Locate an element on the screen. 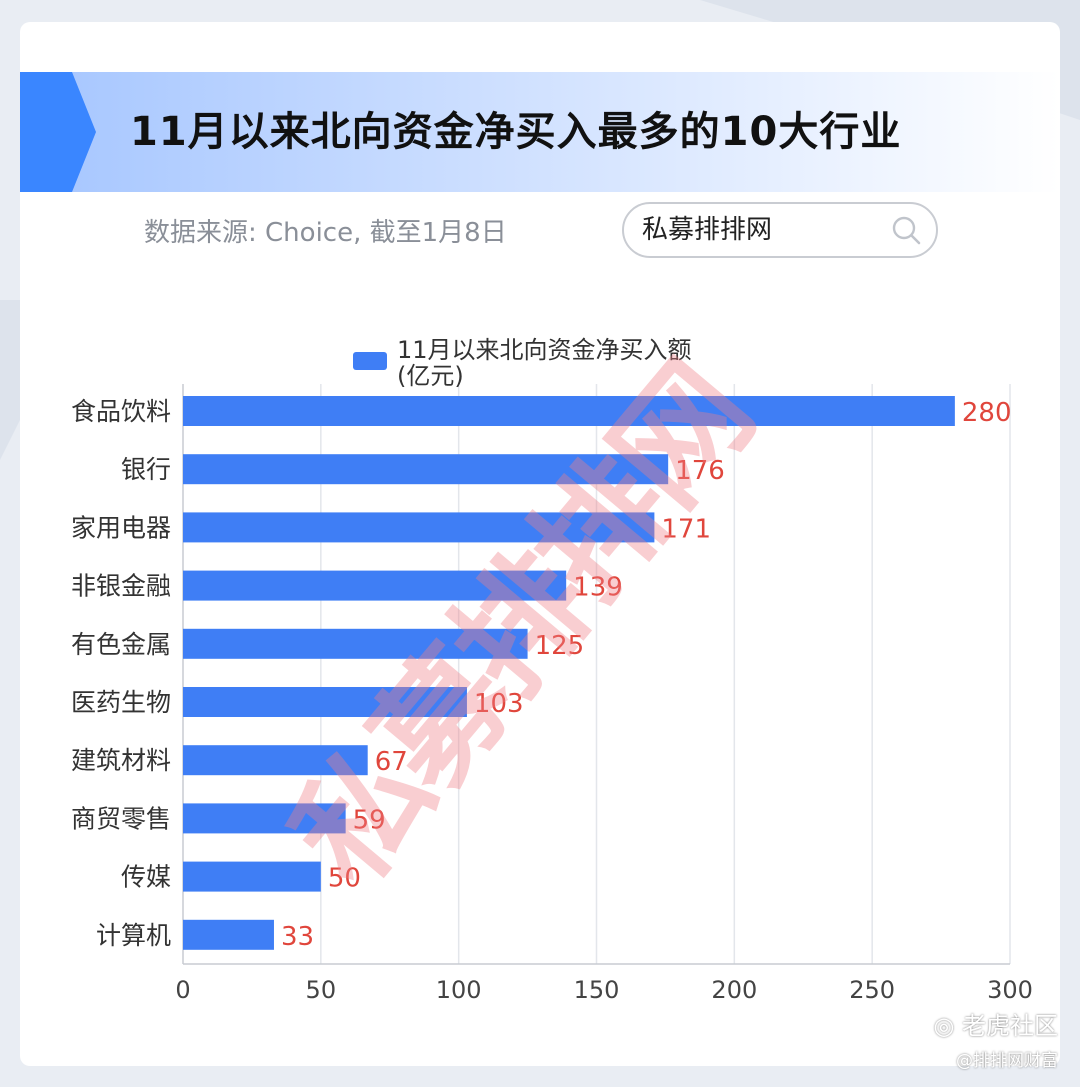 The width and height of the screenshot is (1080, 1087). category-label: 传媒 is located at coordinates (146, 877).